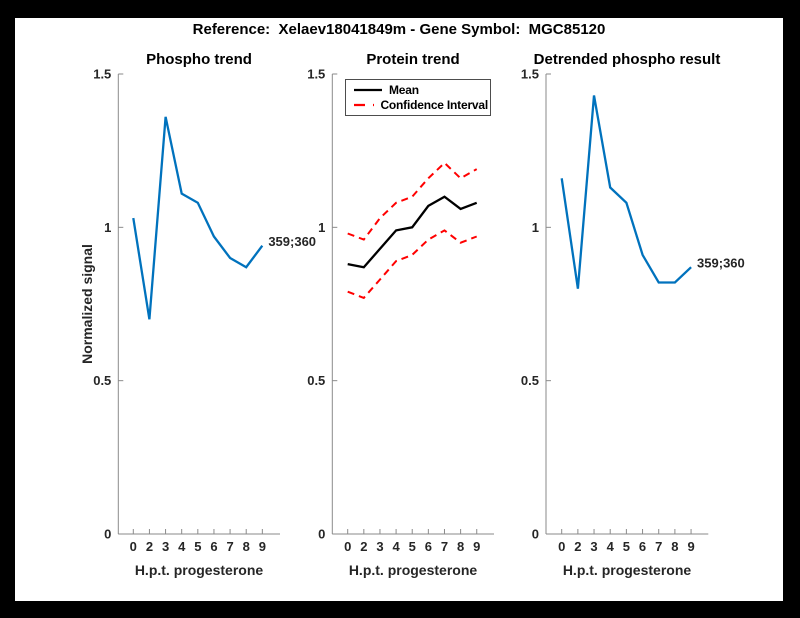  I want to click on series-line-confidence-interval-upper, so click(412, 201).